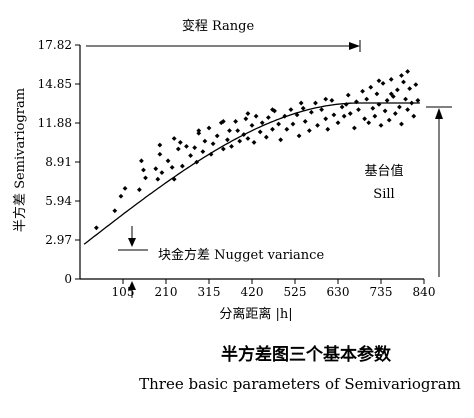 The image size is (474, 418). What do you see at coordinates (55, 45) in the screenshot?
I see `y-tick-label: 17.82` at bounding box center [55, 45].